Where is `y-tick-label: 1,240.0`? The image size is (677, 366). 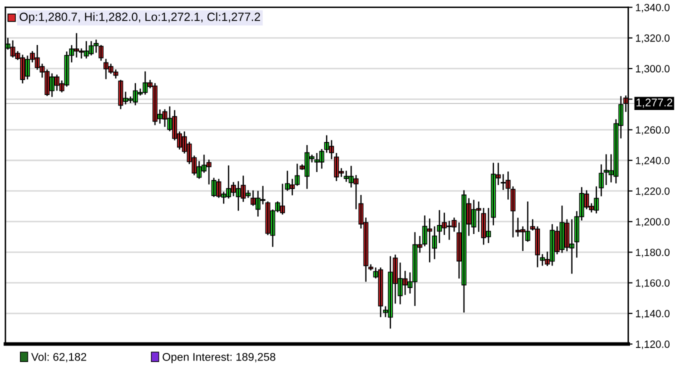
y-tick-label: 1,240.0 is located at coordinates (653, 161).